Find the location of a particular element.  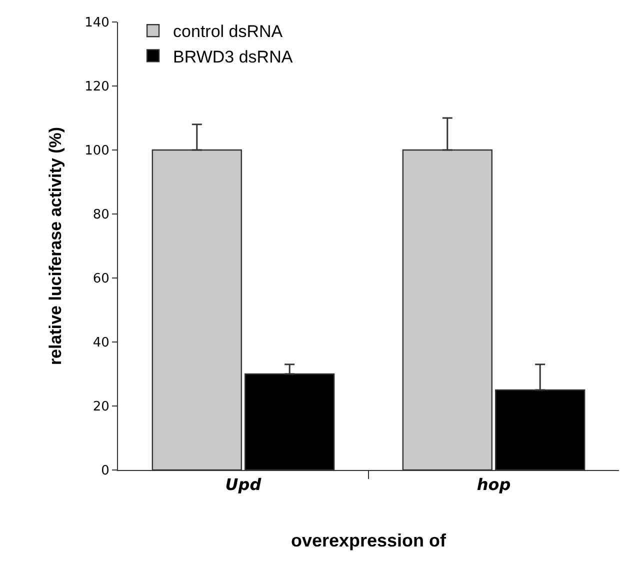

y-tick-label: 100 is located at coordinates (97, 151).